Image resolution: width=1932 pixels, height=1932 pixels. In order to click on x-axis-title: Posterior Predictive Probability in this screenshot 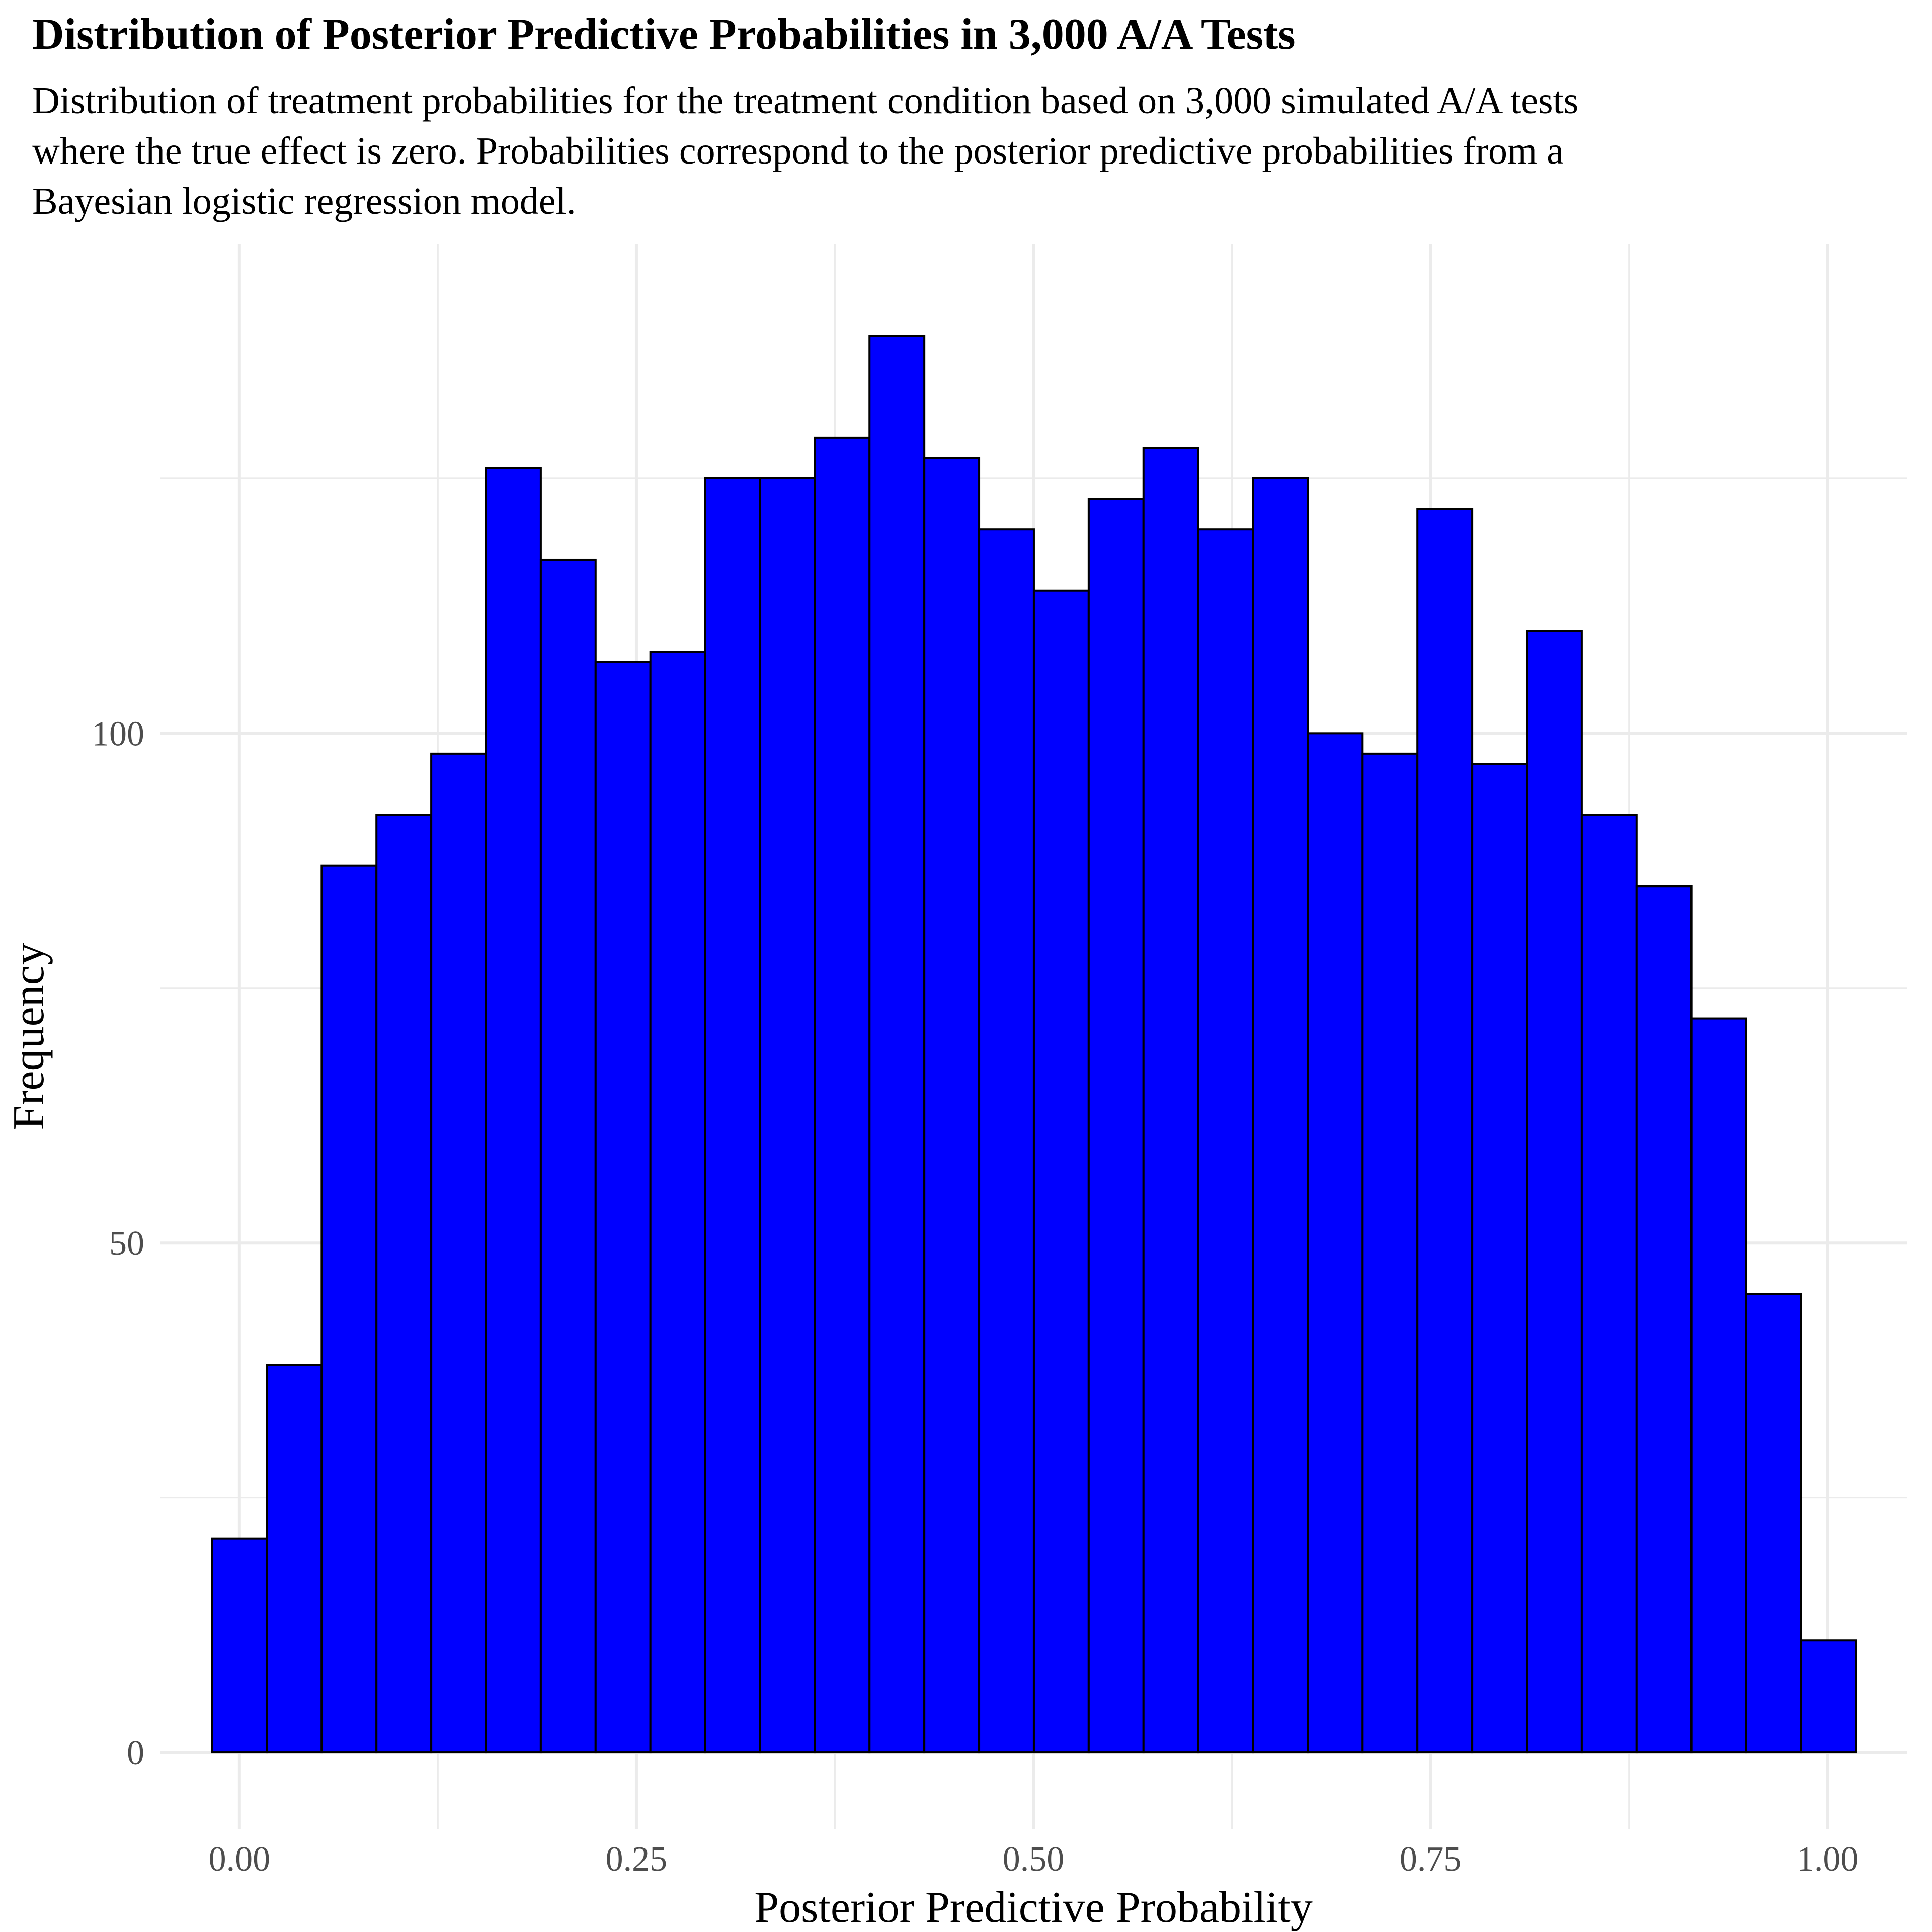, I will do `click(1033, 1908)`.